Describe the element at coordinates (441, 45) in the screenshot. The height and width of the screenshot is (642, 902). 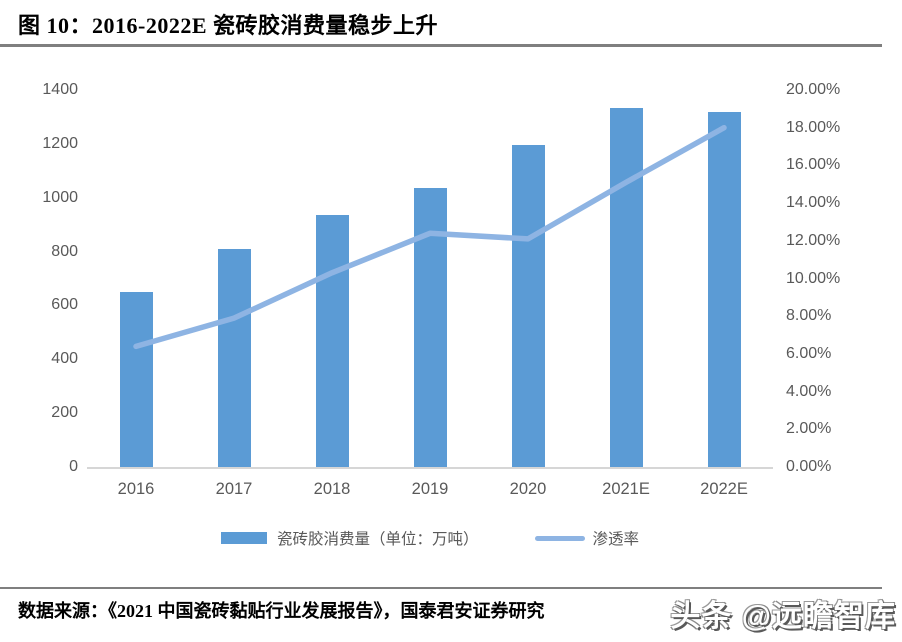
I see `title-divider` at that location.